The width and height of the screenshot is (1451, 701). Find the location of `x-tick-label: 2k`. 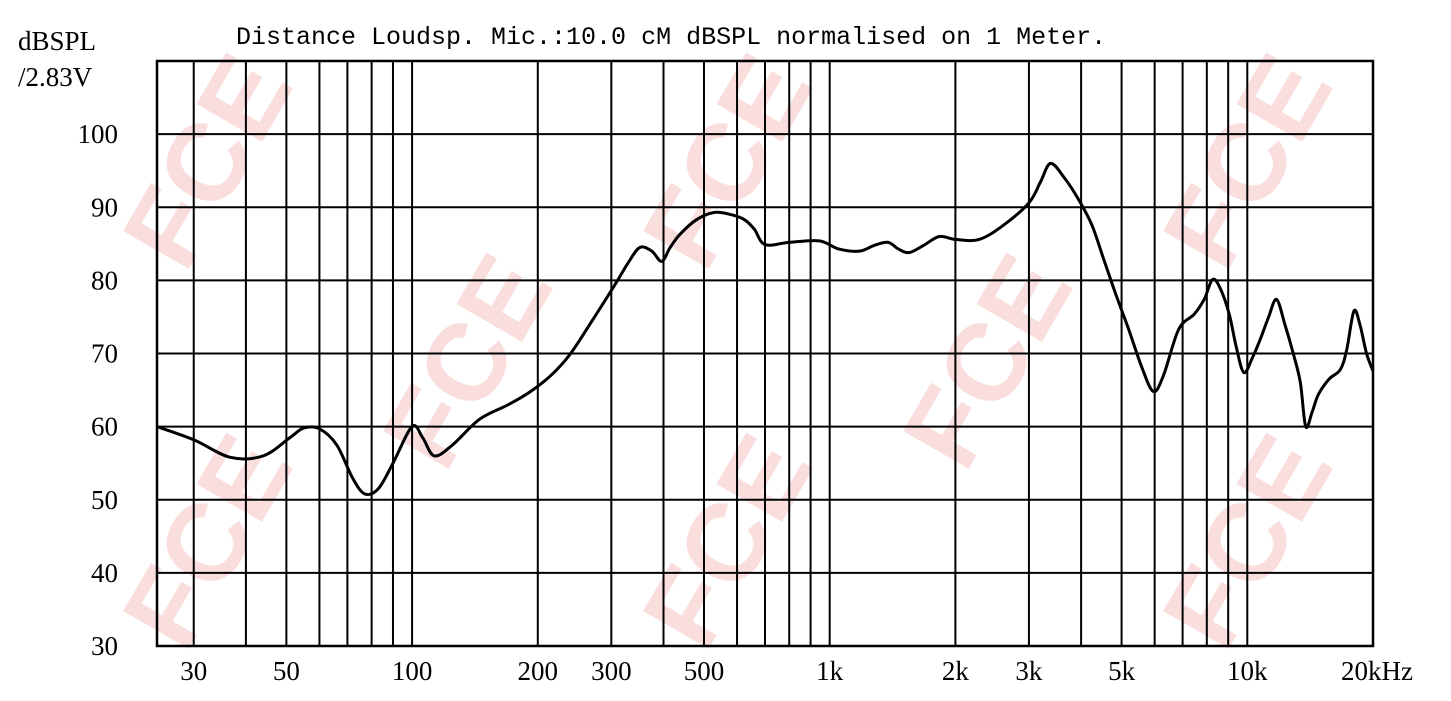

x-tick-label: 2k is located at coordinates (956, 671).